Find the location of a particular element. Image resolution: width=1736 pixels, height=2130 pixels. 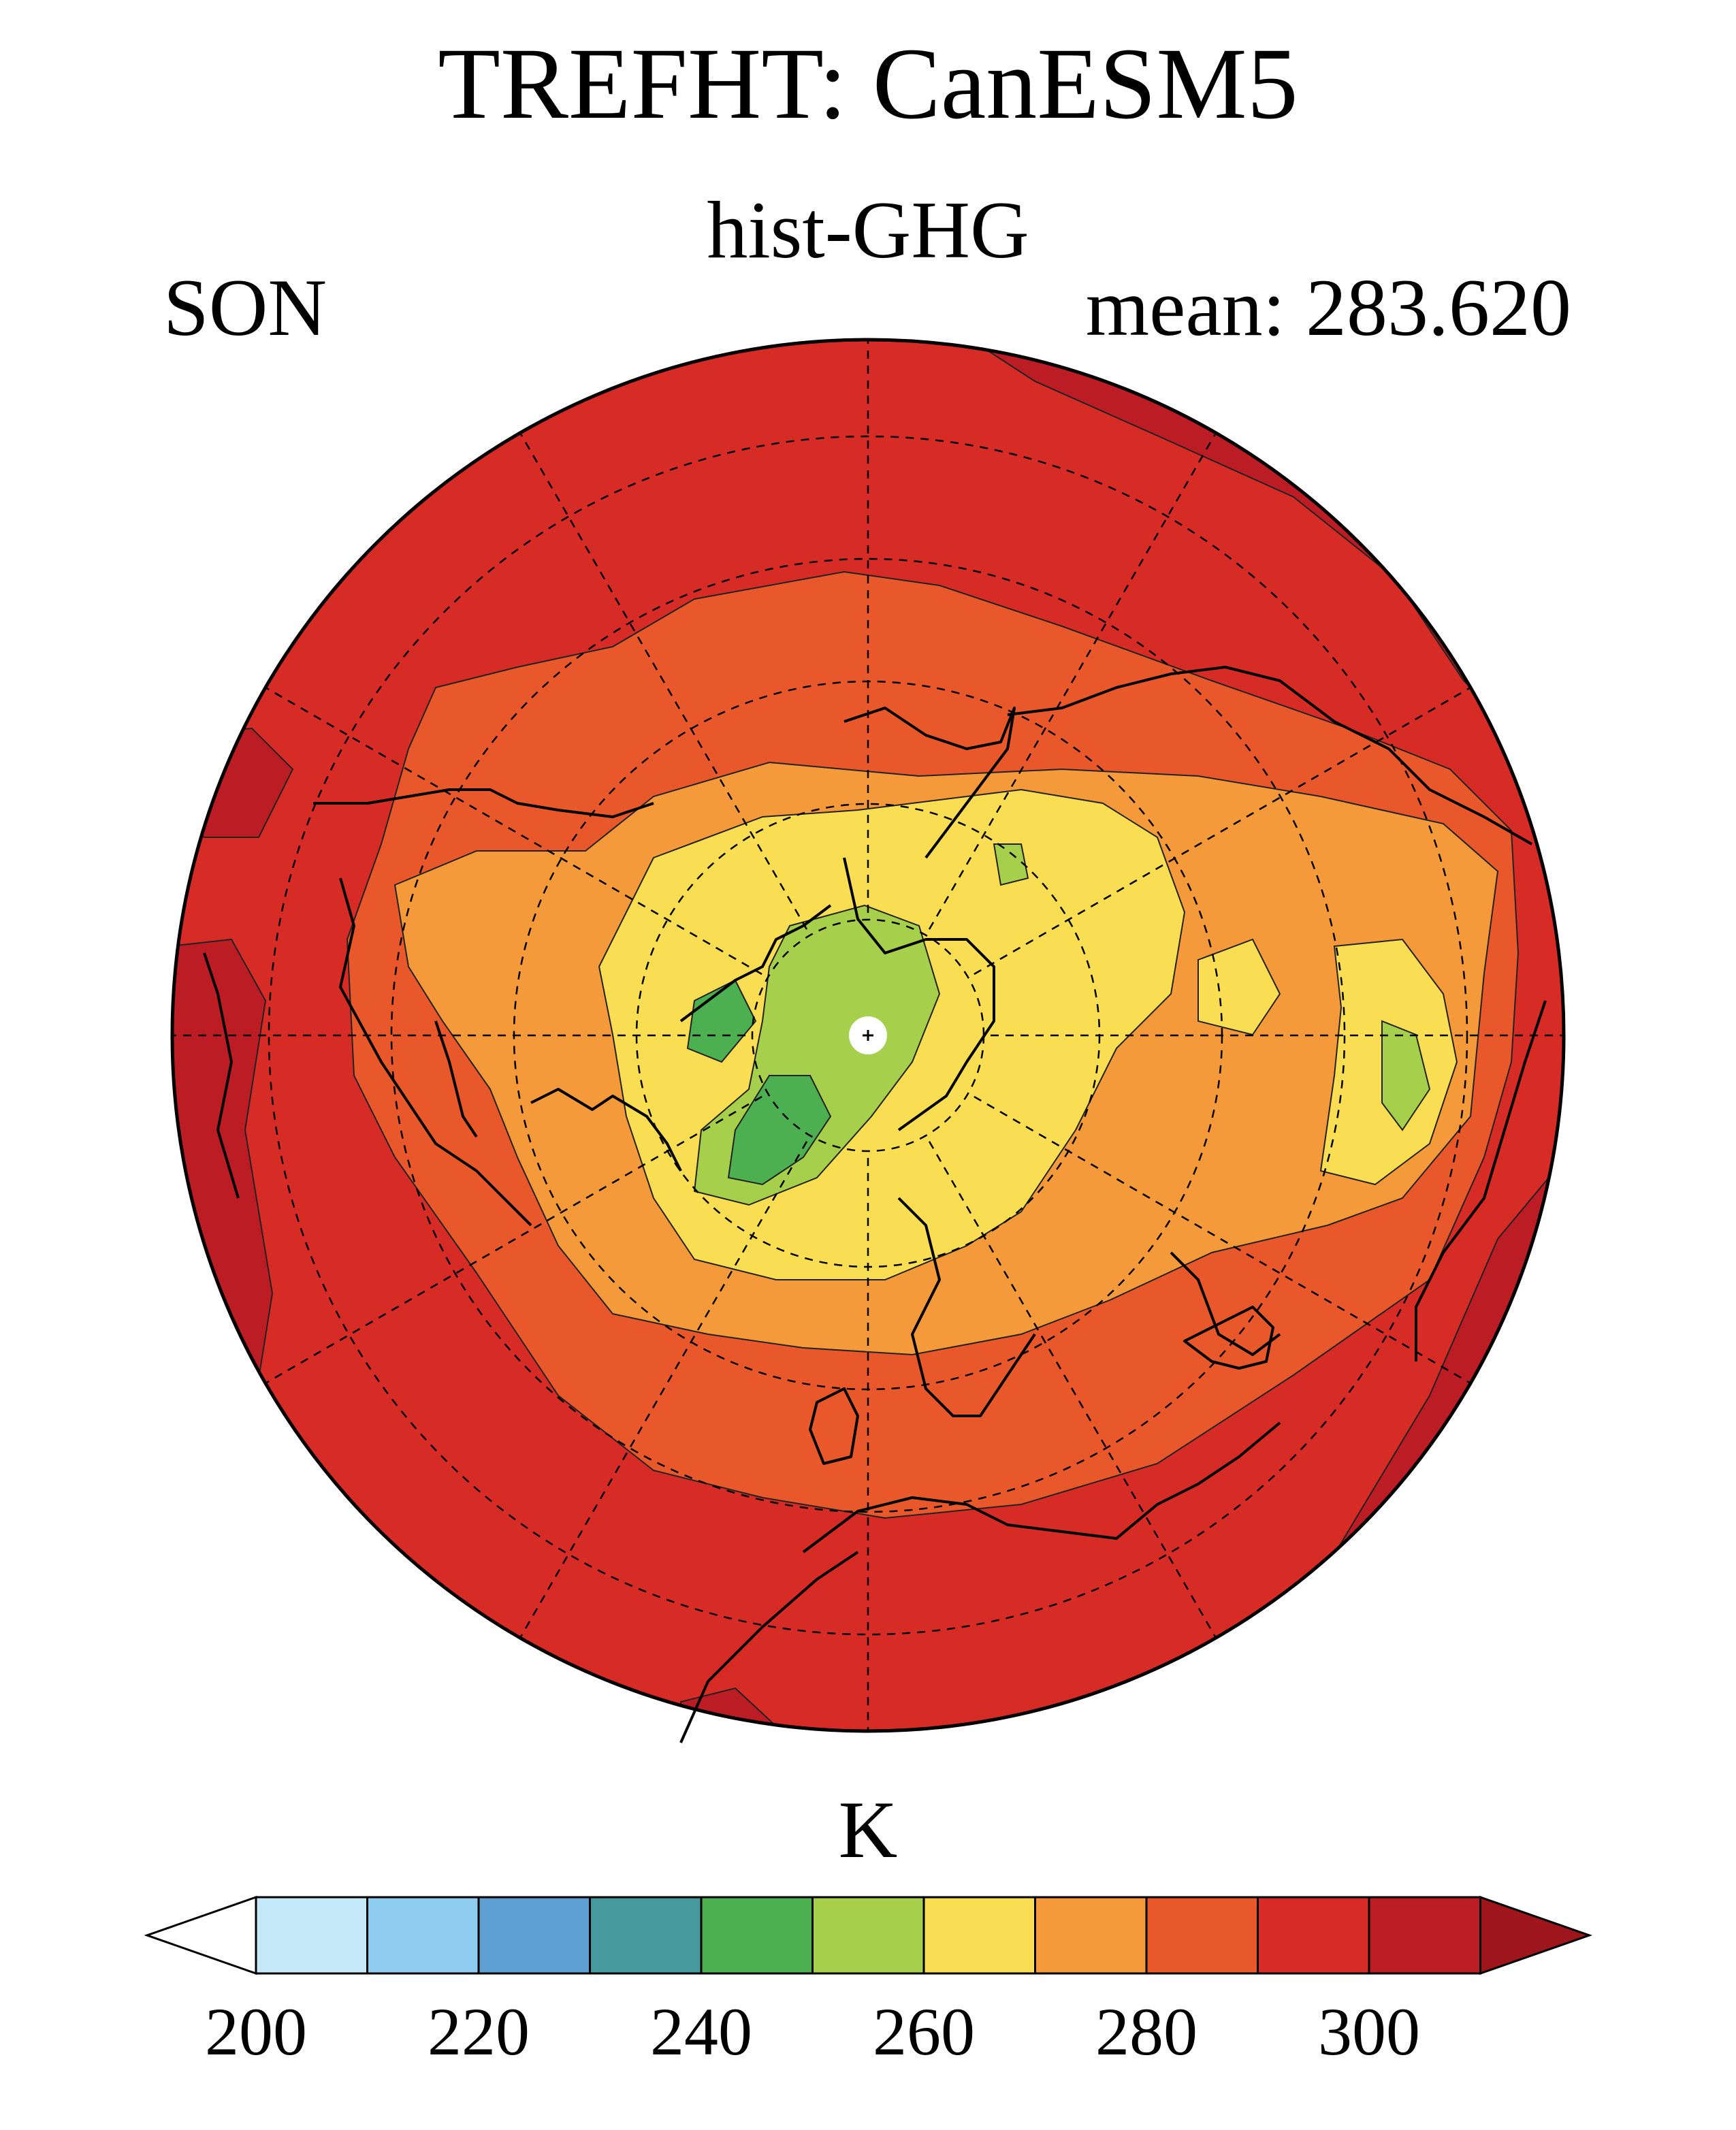

colorbar-over-triangle is located at coordinates (1536, 1935).